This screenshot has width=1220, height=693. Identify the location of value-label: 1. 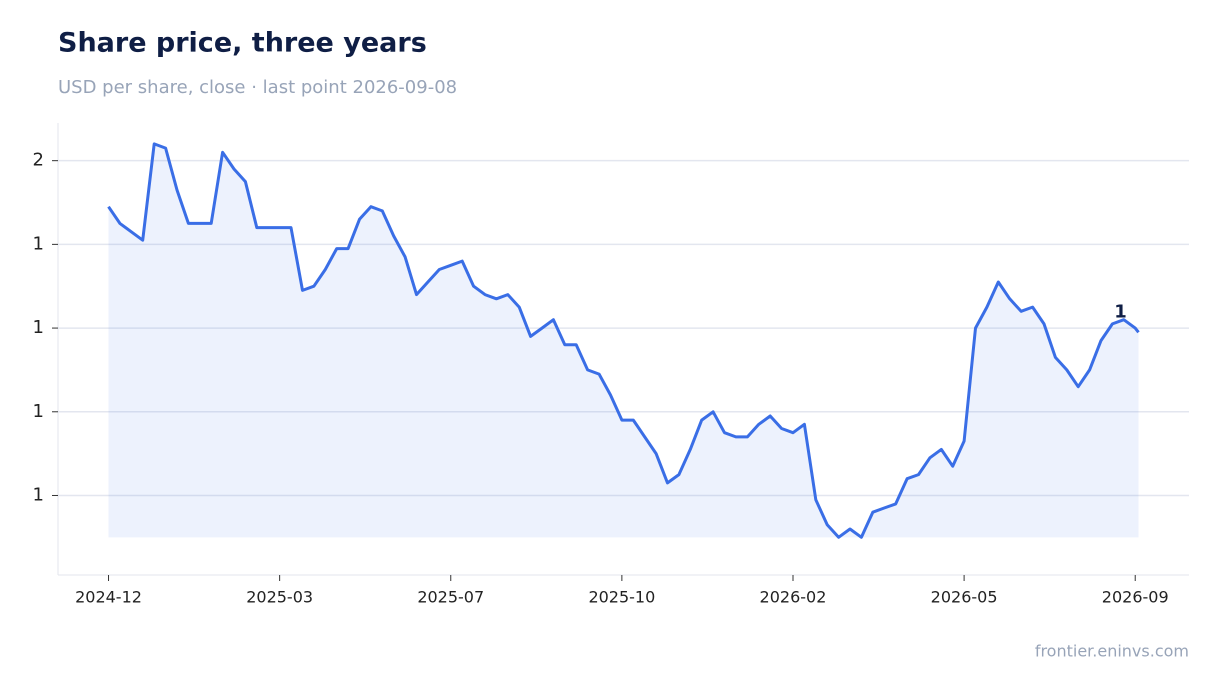
(1120, 311).